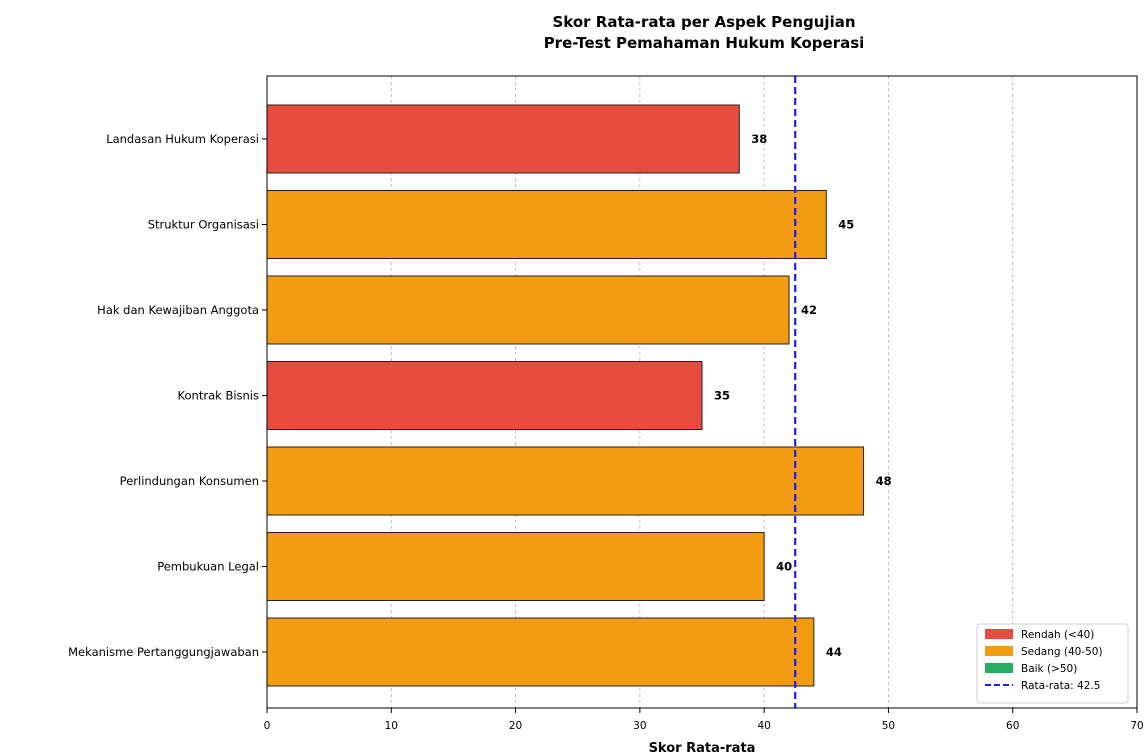 This screenshot has height=755, width=1146. What do you see at coordinates (208, 567) in the screenshot?
I see `category-label: Pembukuan Legal` at bounding box center [208, 567].